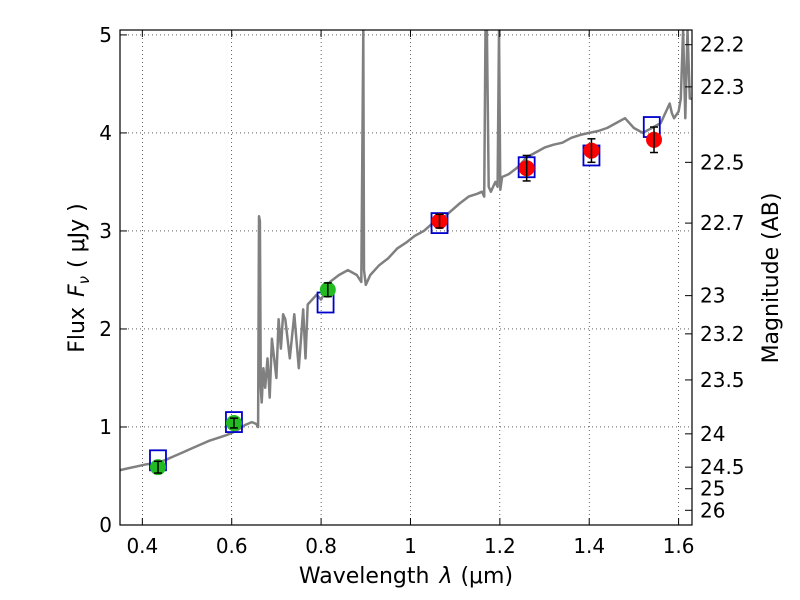 The height and width of the screenshot is (600, 800). I want to click on y2-tick-label: 22.5, so click(722, 162).